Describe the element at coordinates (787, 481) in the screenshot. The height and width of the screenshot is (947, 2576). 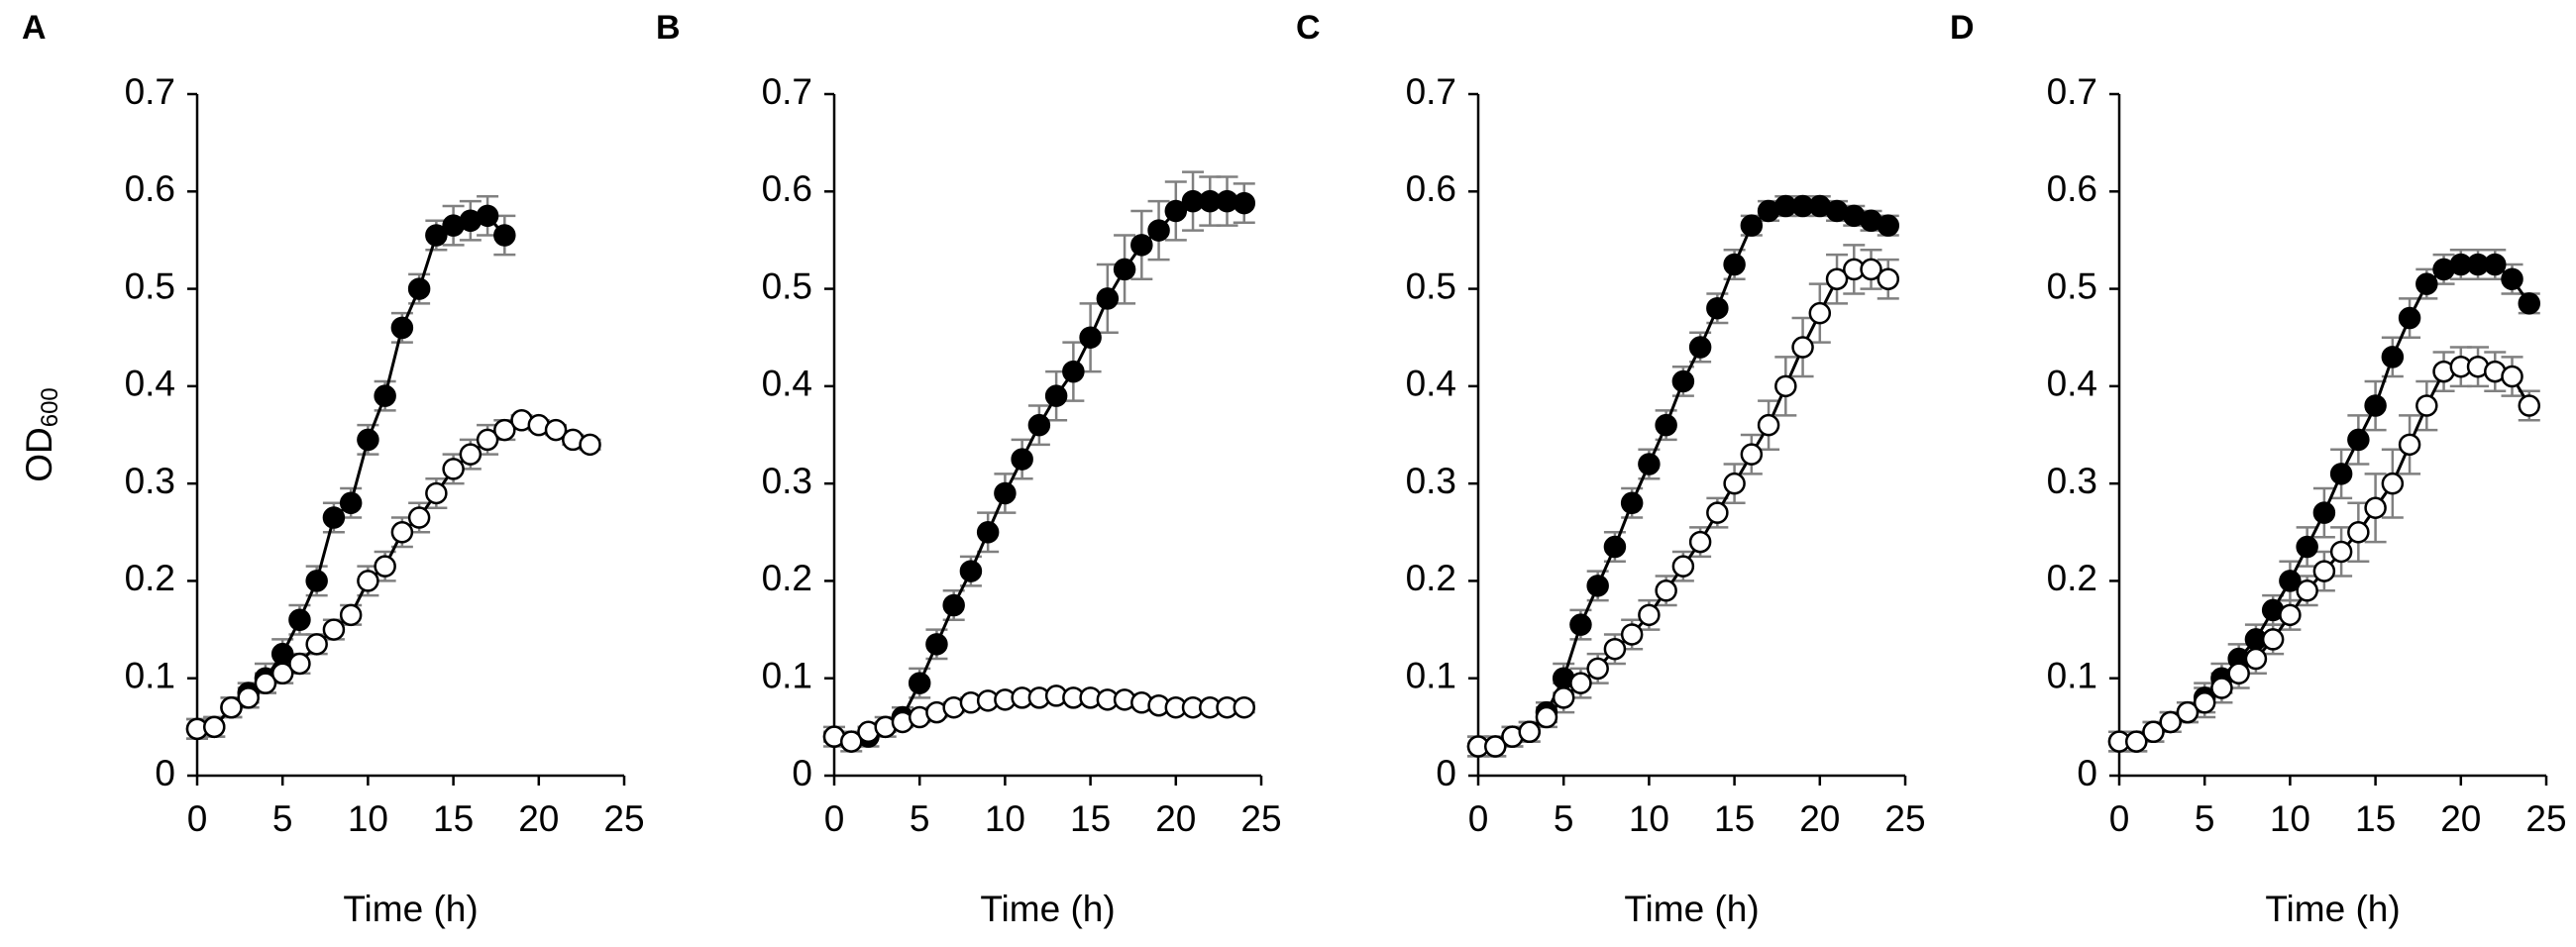
I see `y-tick-label: 0.3` at that location.